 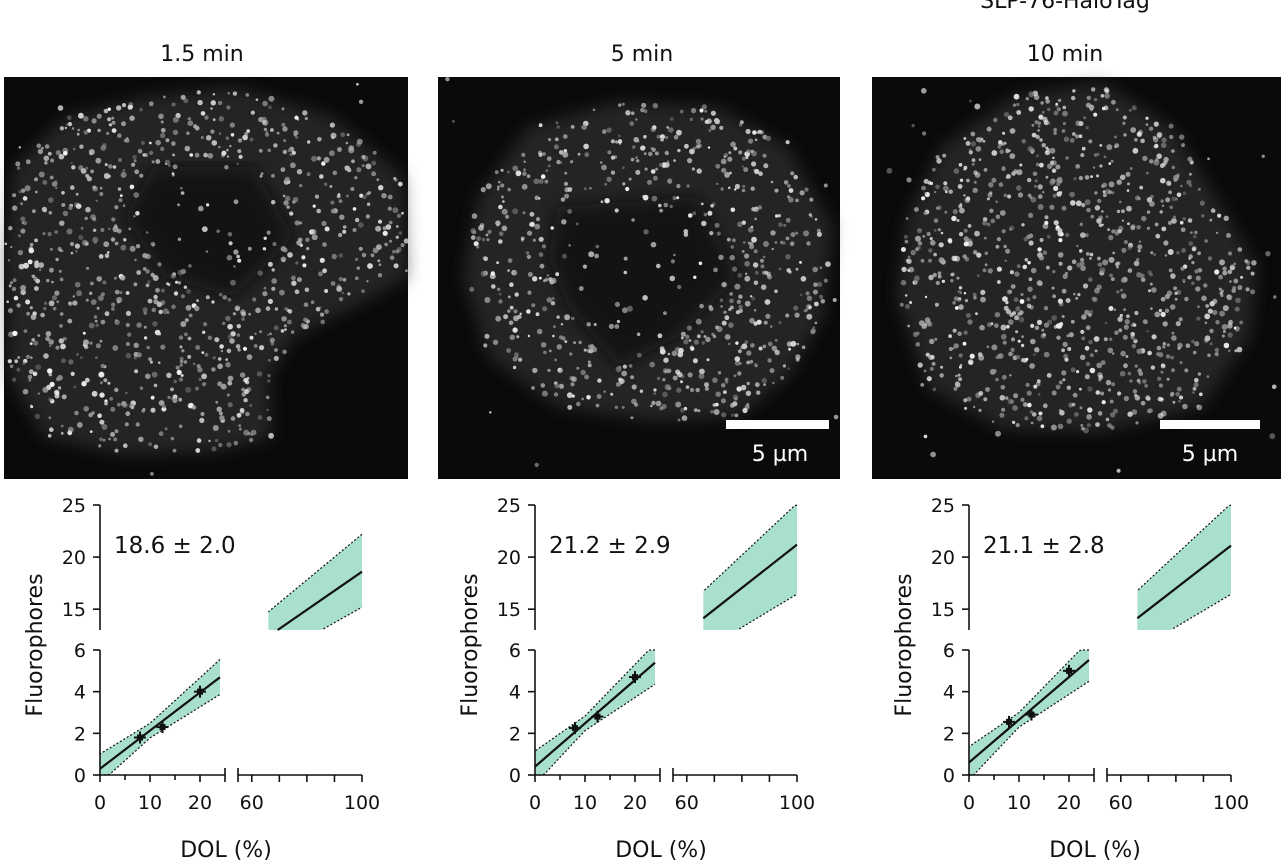 I want to click on confidence-band, so click(x=595, y=712).